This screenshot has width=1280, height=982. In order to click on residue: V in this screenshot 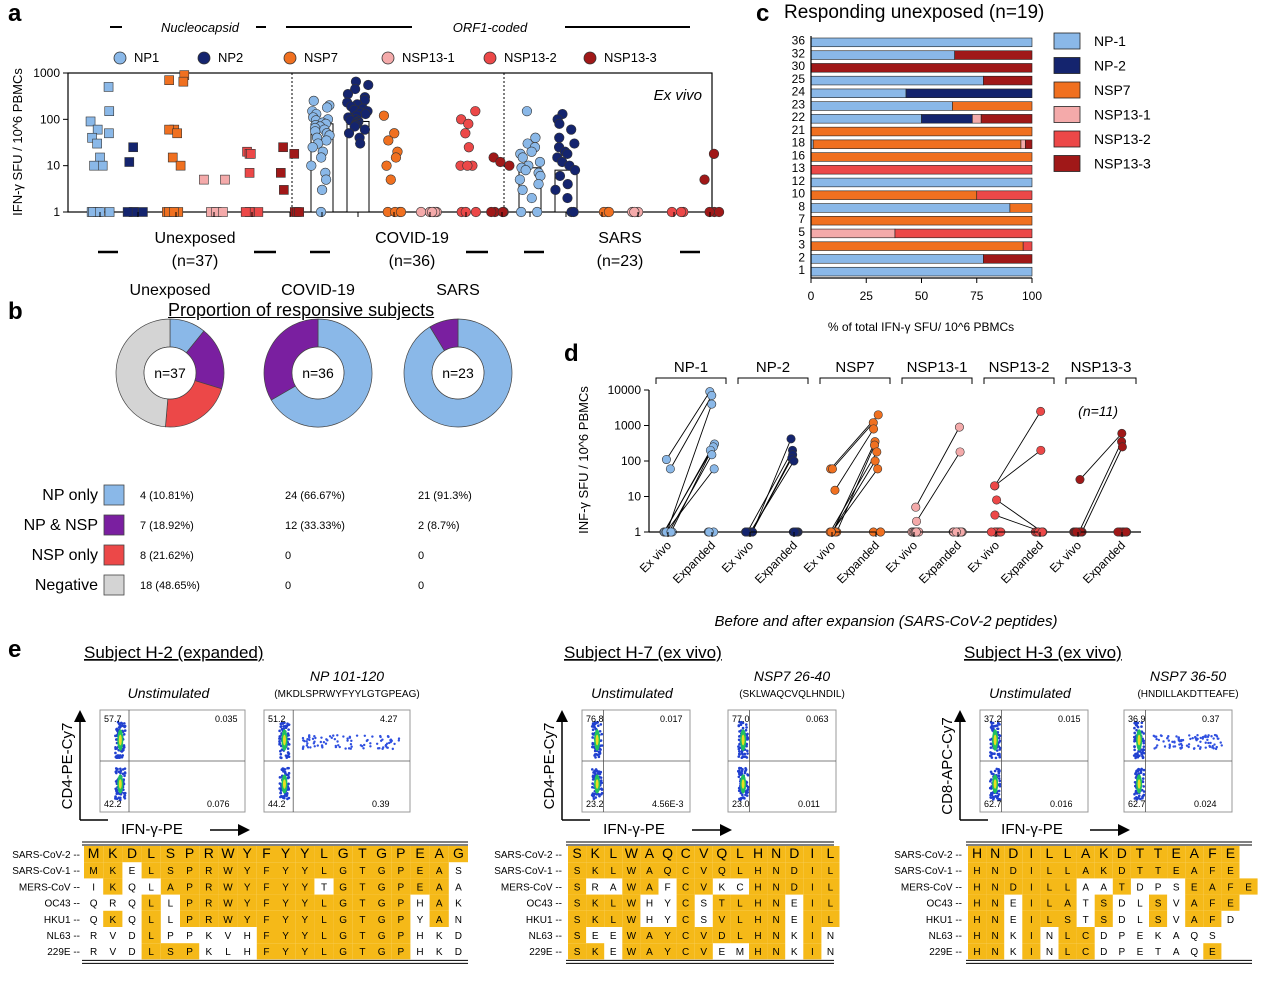, I will do `click(722, 920)`.